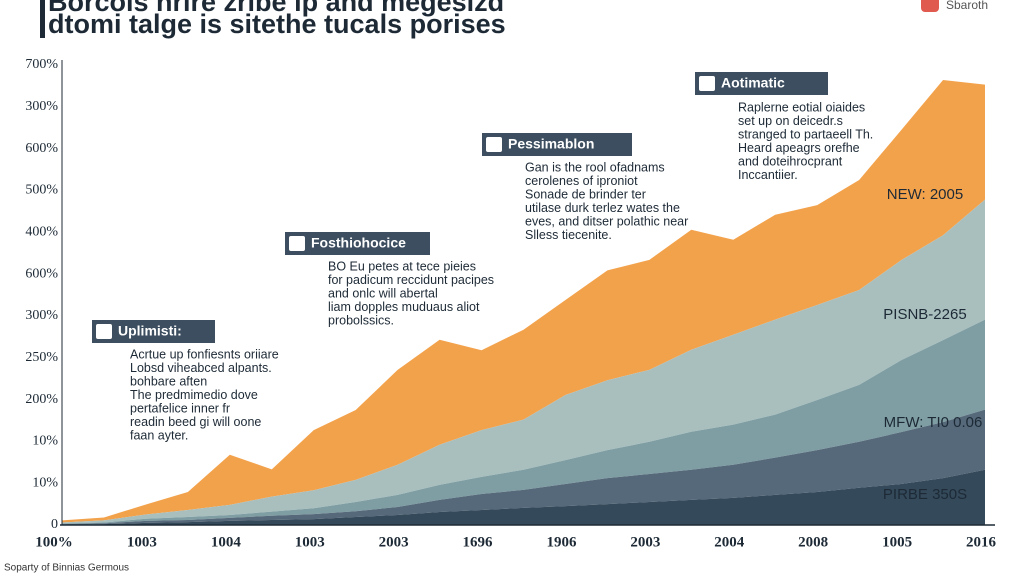 This screenshot has height=581, width=1024. I want to click on annotation-text: BO Eu petes at tece pieies, so click(402, 266).